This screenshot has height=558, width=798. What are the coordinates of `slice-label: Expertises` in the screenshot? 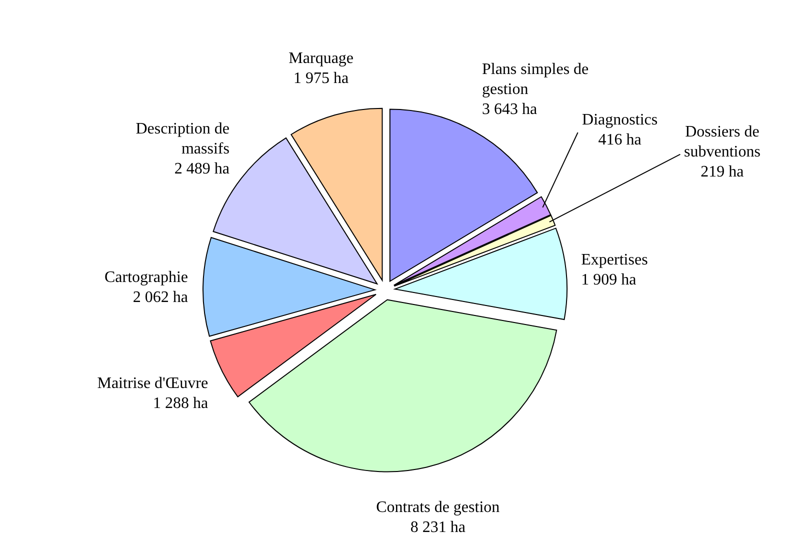 It's located at (614, 260).